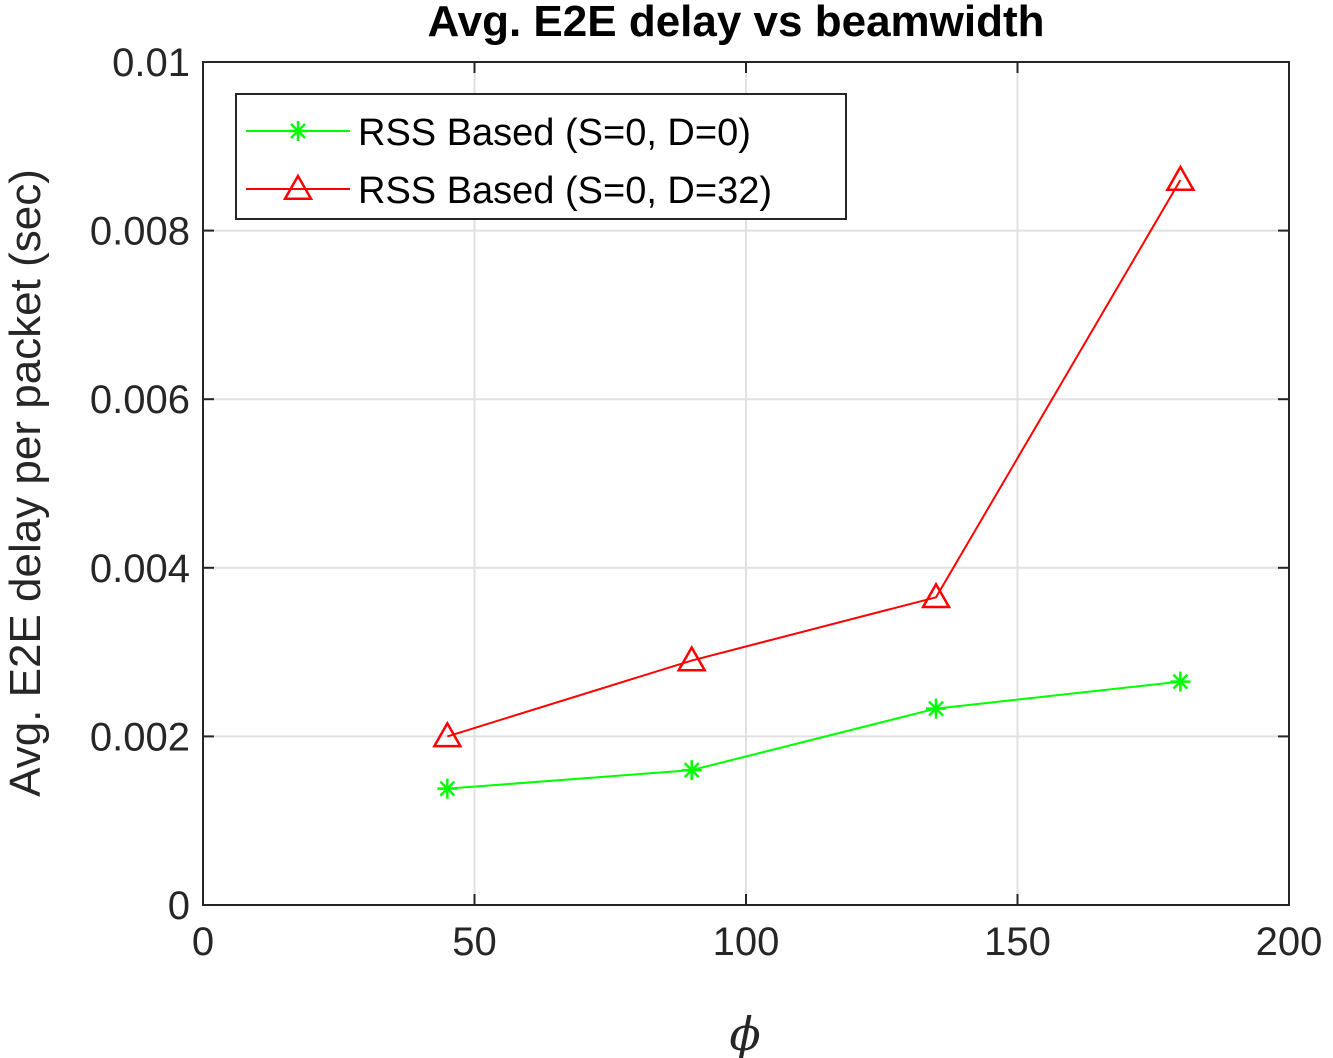 The image size is (1333, 1058). Describe the element at coordinates (554, 133) in the screenshot. I see `legend-label: RSS Based (S=0, D=0)` at that location.